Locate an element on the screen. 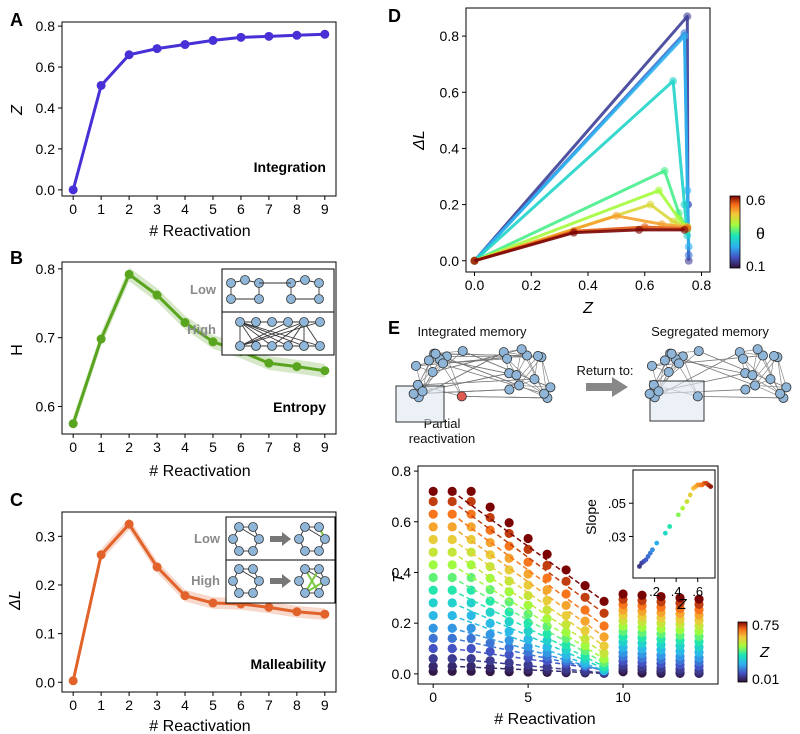 The width and height of the screenshot is (800, 734). inset-arrow-shaft is located at coordinates (276, 581).